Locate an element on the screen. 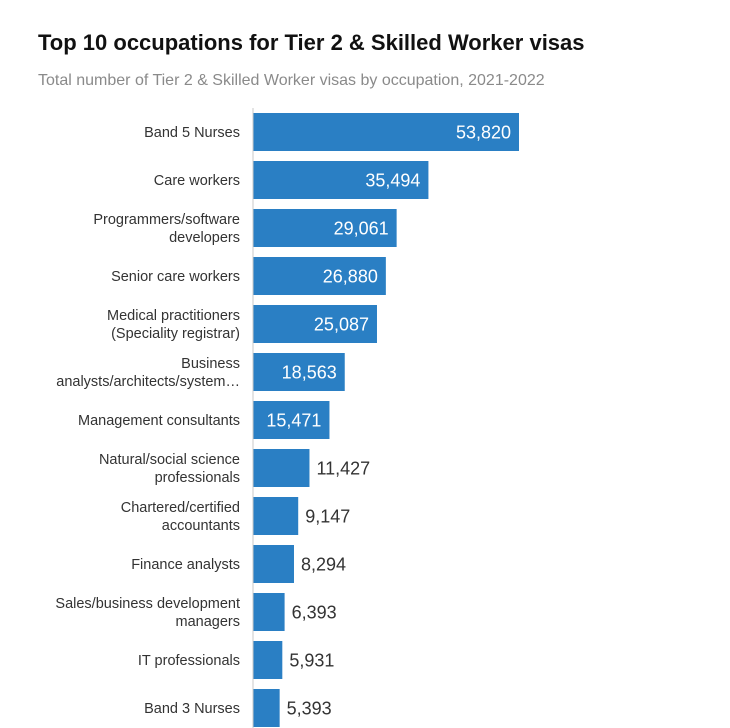  bar-value-label: 53,820 is located at coordinates (483, 133).